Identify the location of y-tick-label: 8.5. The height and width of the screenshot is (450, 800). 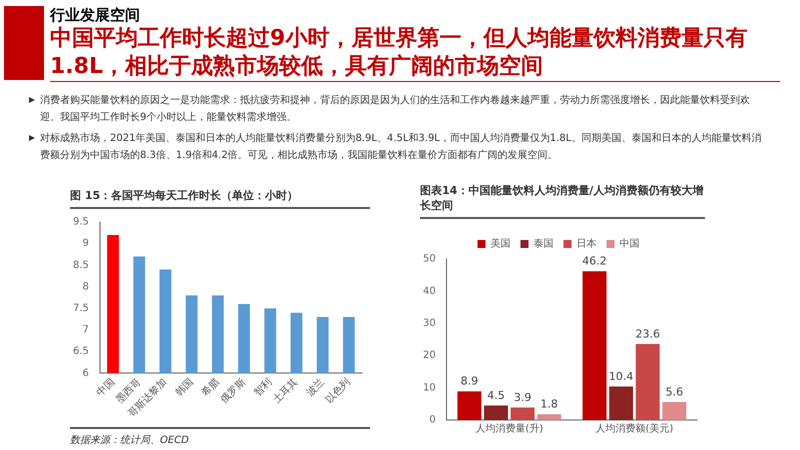
(80, 265).